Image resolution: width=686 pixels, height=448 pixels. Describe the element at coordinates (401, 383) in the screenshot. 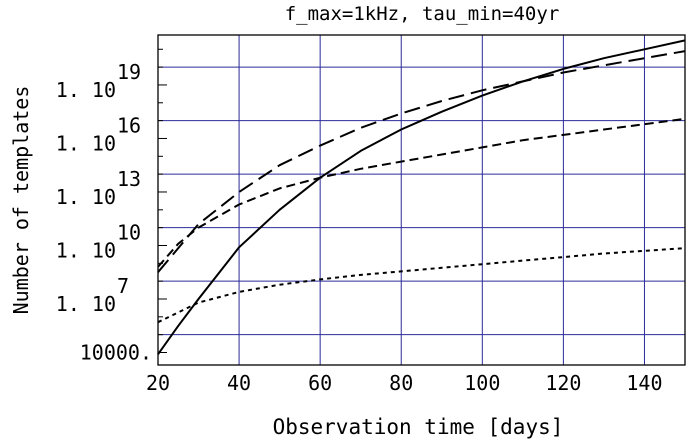

I see `x-tick-label: 80` at that location.